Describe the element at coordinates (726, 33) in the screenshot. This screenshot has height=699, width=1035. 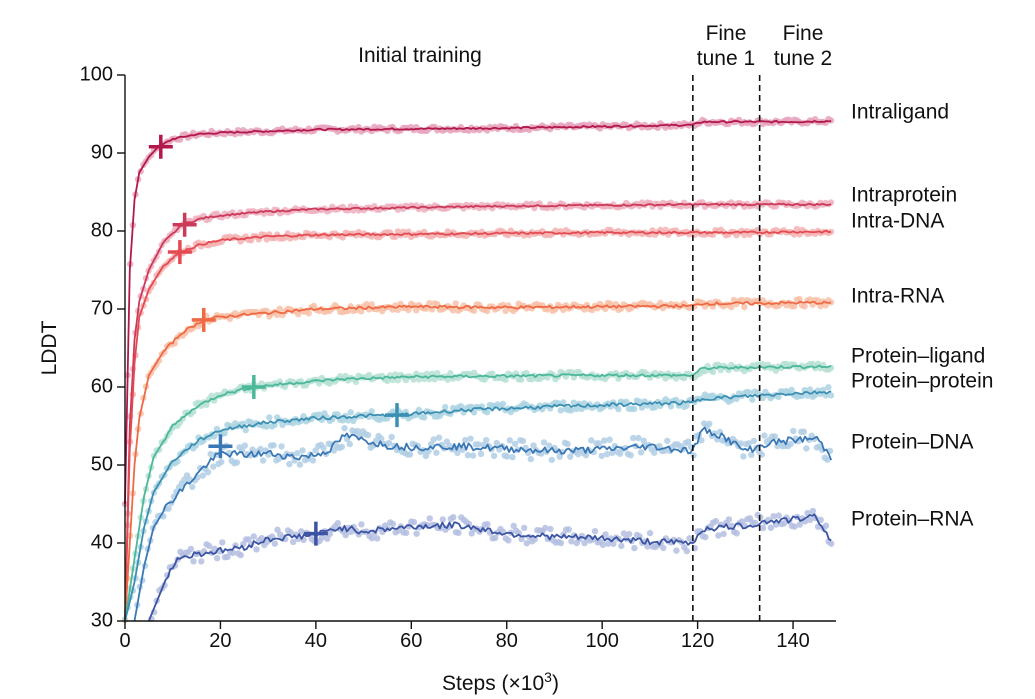
I see `phase-label-line: Fine` at that location.